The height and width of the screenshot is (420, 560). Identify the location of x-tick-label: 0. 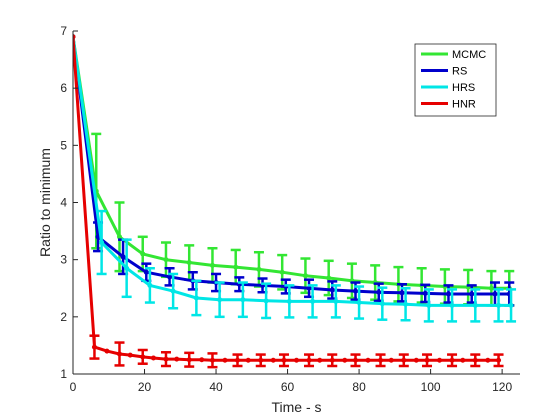
(73, 387).